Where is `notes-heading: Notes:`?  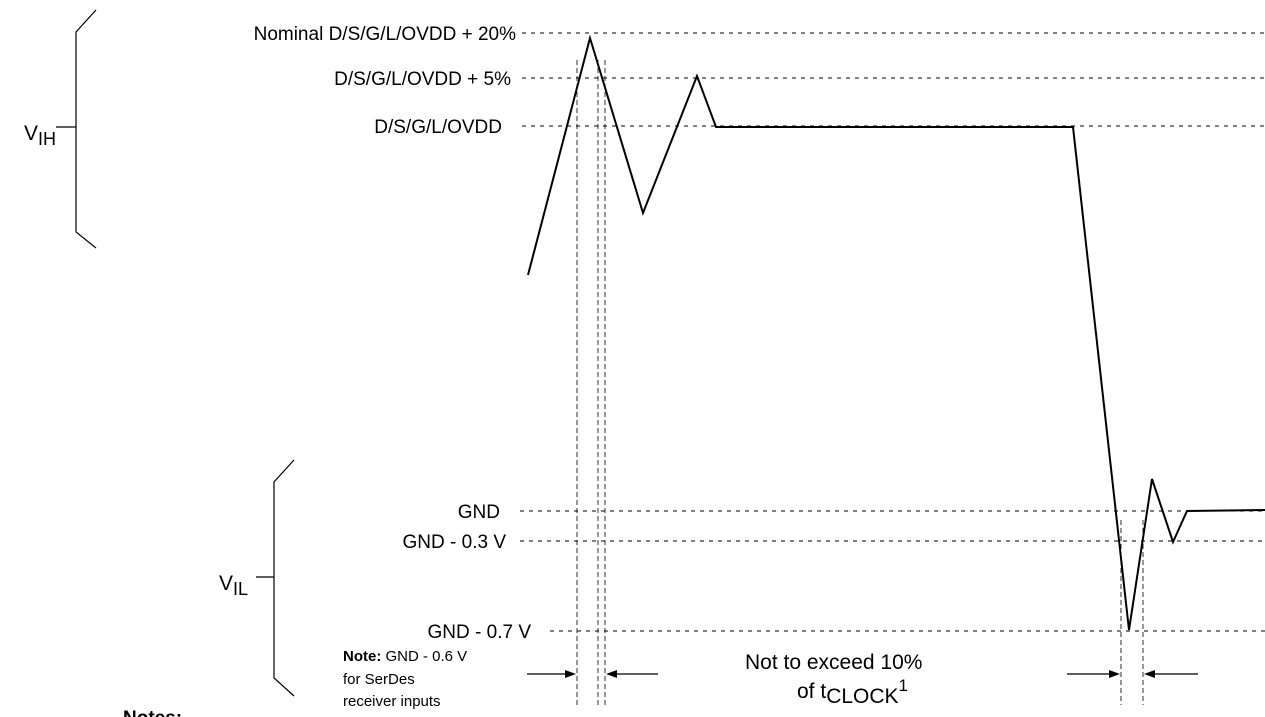
notes-heading: Notes: is located at coordinates (152, 712).